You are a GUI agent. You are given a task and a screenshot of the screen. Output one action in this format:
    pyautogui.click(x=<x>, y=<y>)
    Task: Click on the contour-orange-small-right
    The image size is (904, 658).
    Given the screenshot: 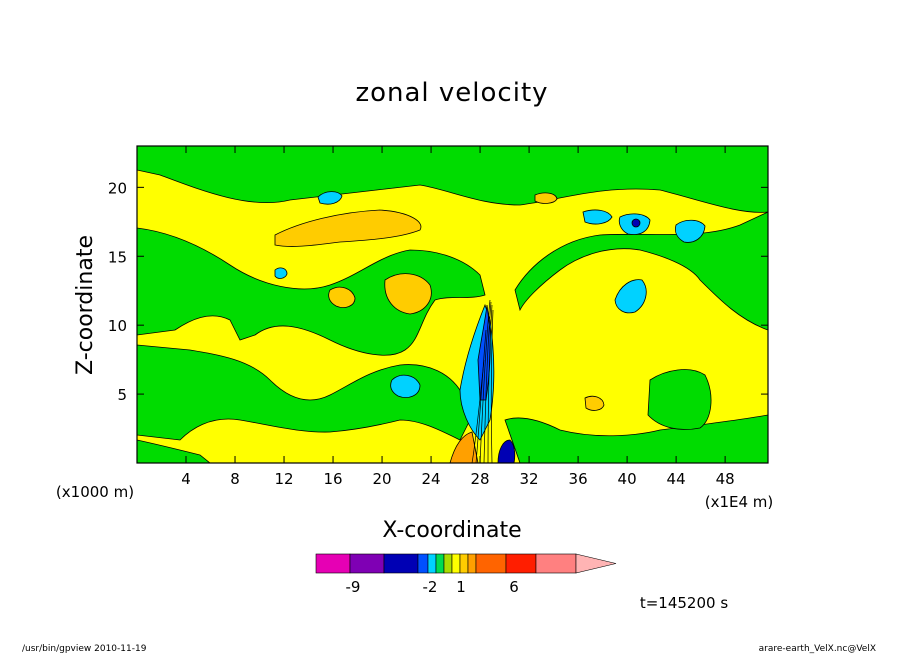 What is the action you would take?
    pyautogui.click(x=594, y=403)
    